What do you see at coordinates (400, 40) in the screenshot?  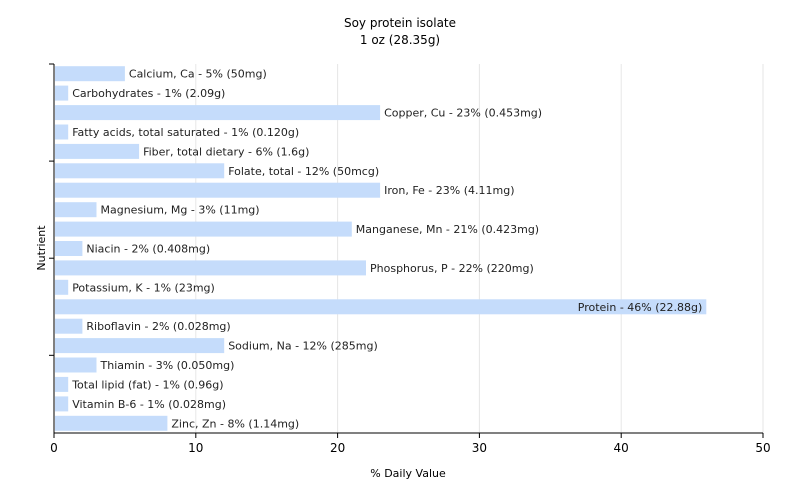 I see `chart-subtitle: 1 oz (28.35g)` at bounding box center [400, 40].